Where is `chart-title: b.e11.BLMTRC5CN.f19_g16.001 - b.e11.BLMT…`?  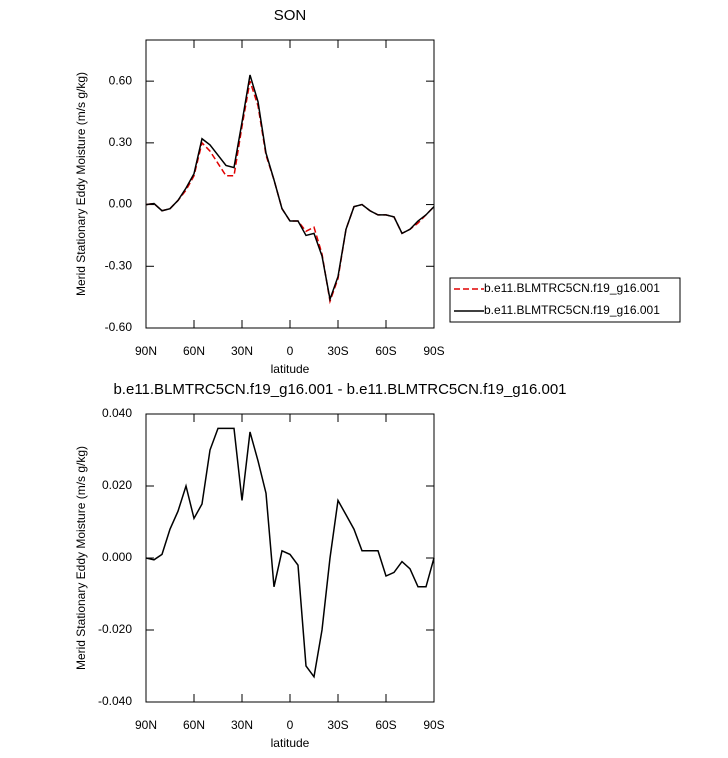 chart-title: b.e11.BLMTRC5CN.f19_g16.001 - b.e11.BLMT… is located at coordinates (339, 389).